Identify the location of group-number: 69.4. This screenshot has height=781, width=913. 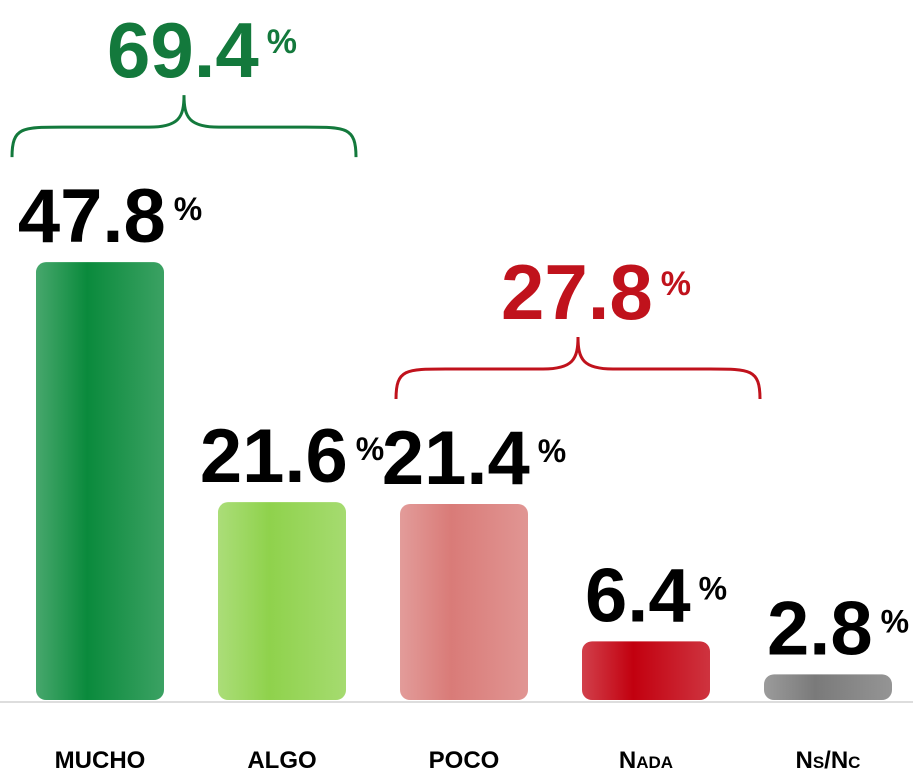
(183, 50).